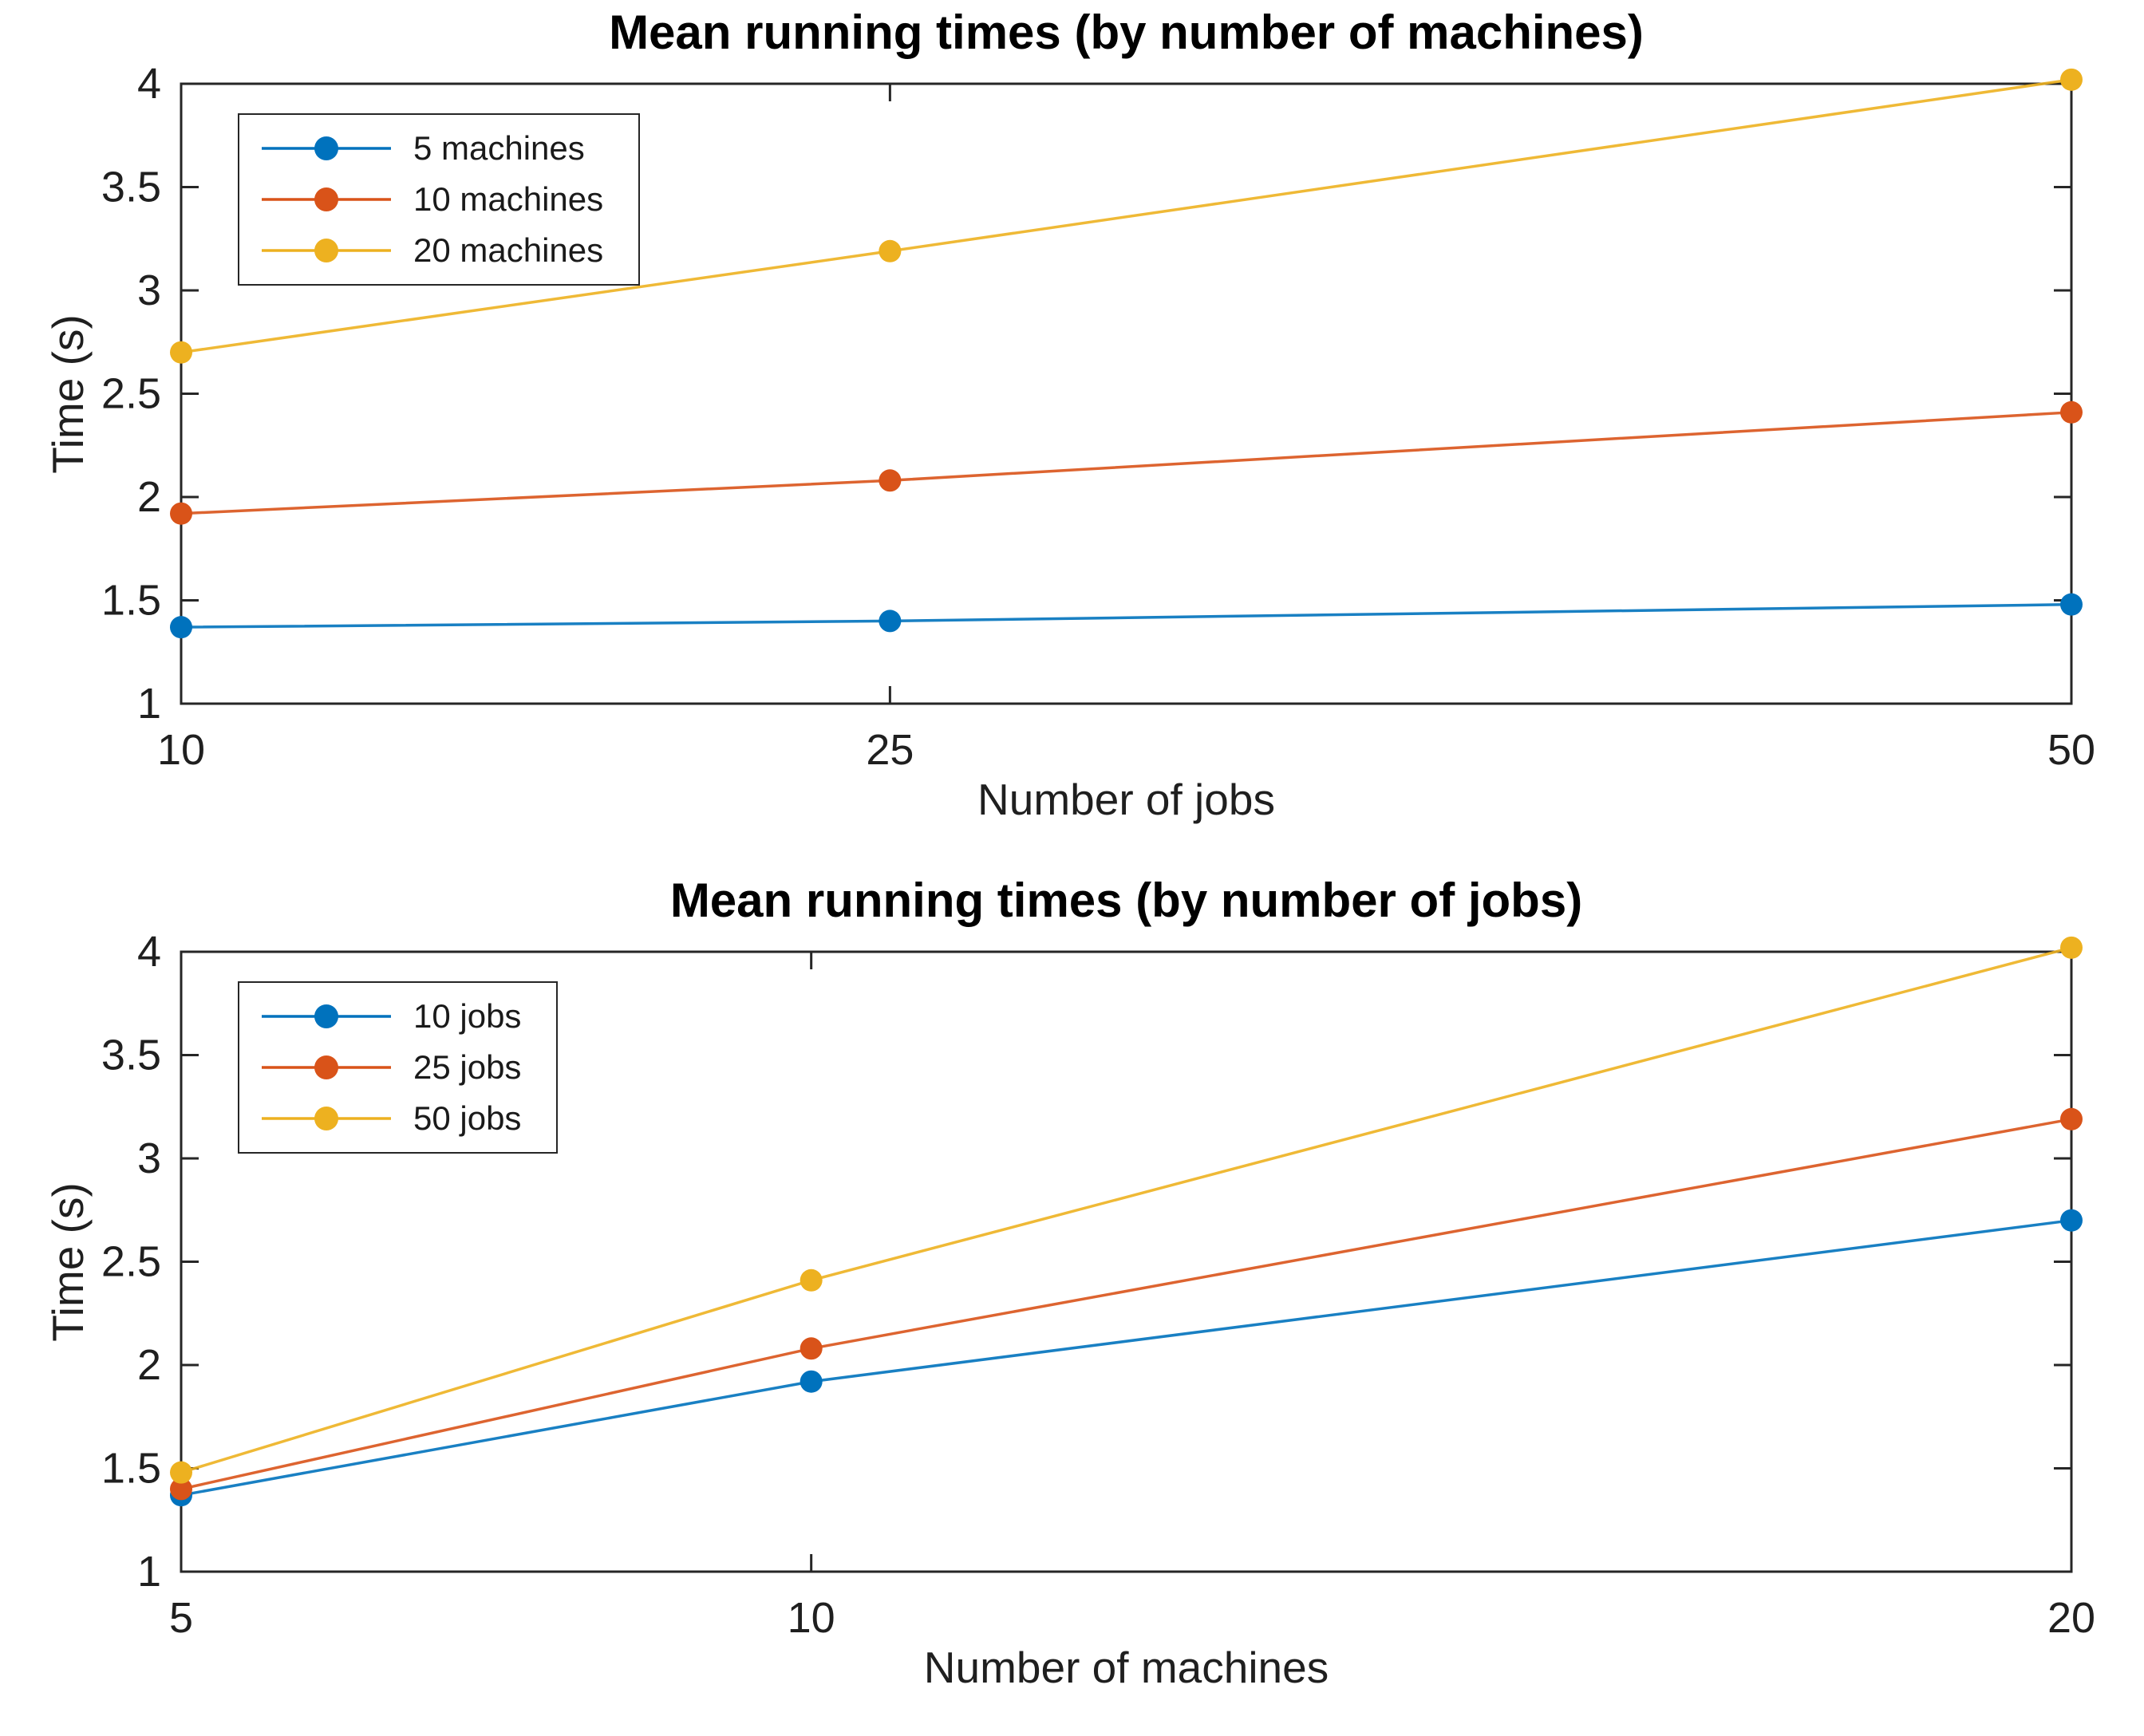  Describe the element at coordinates (181, 1472) in the screenshot. I see `data-point-50-jobs-x5` at that location.